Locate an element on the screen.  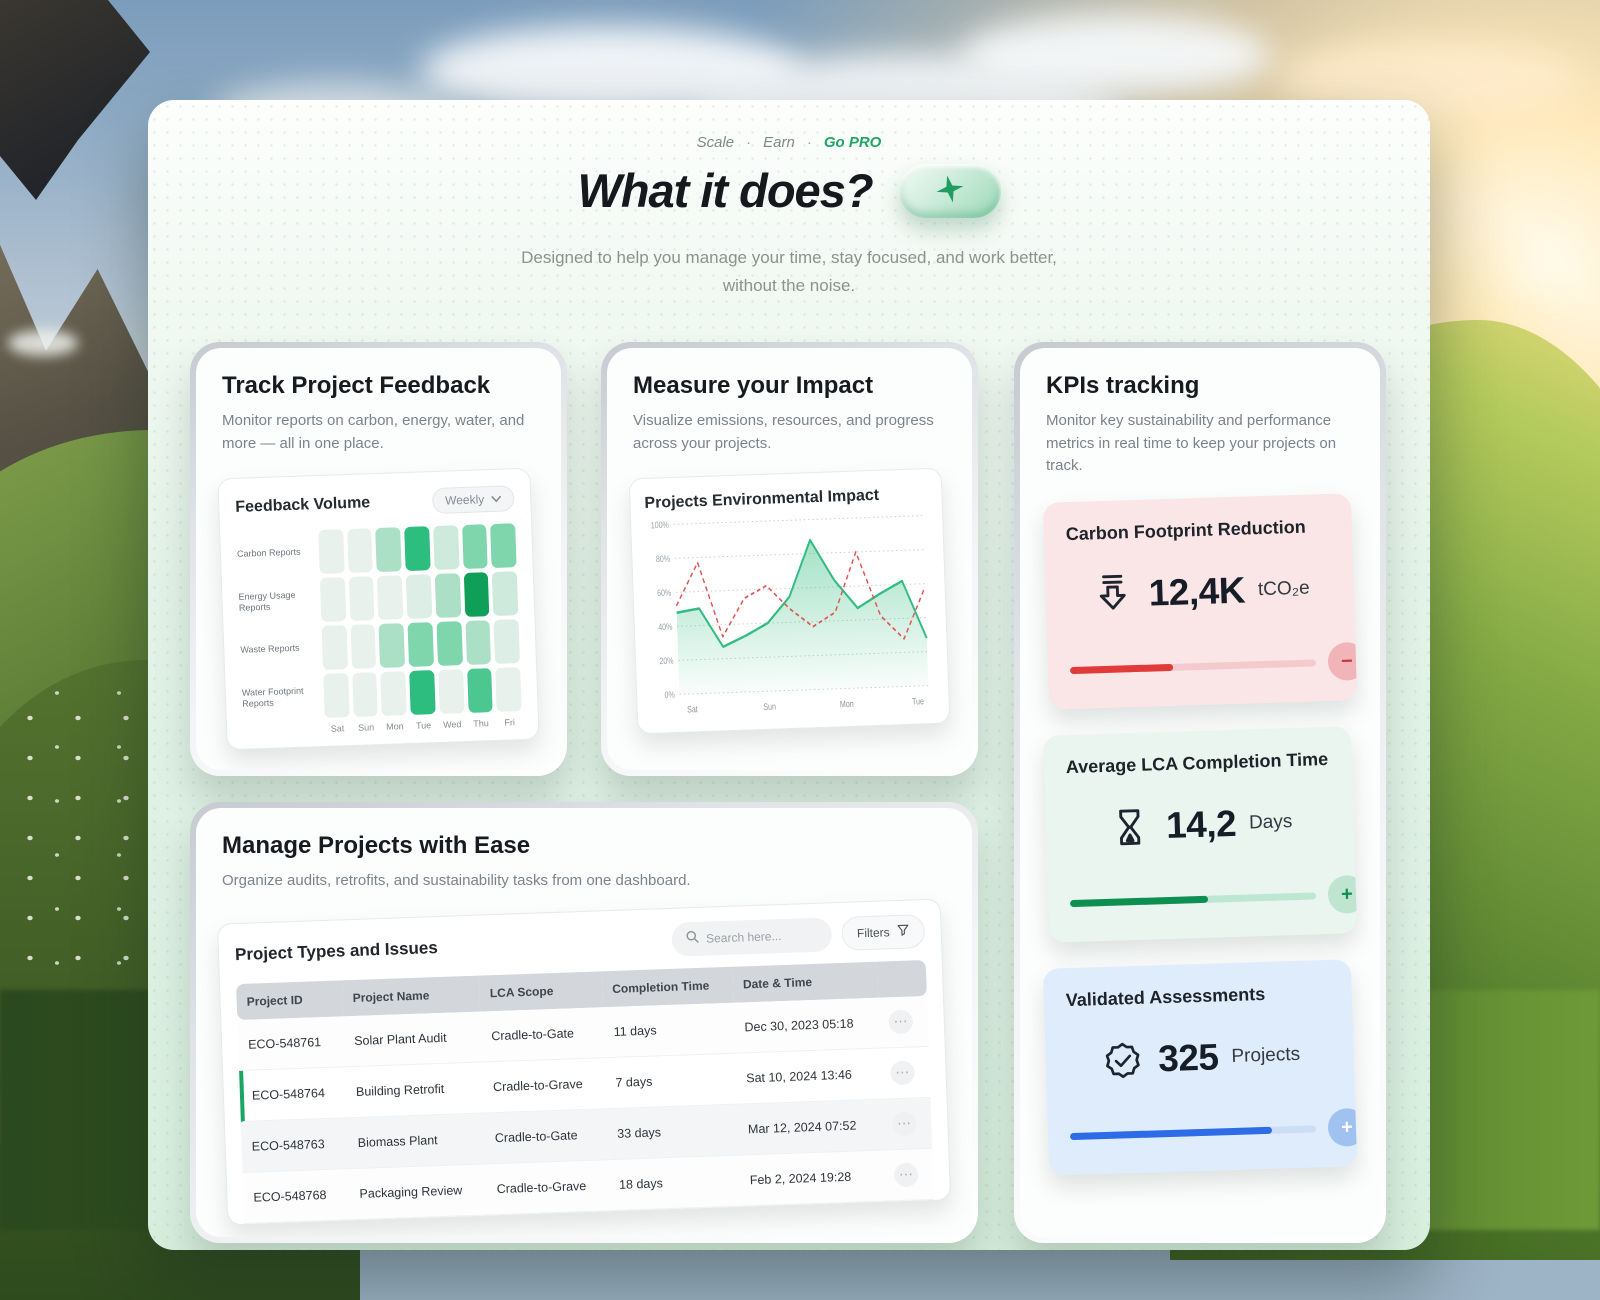
sparkle-button is located at coordinates (949, 190).